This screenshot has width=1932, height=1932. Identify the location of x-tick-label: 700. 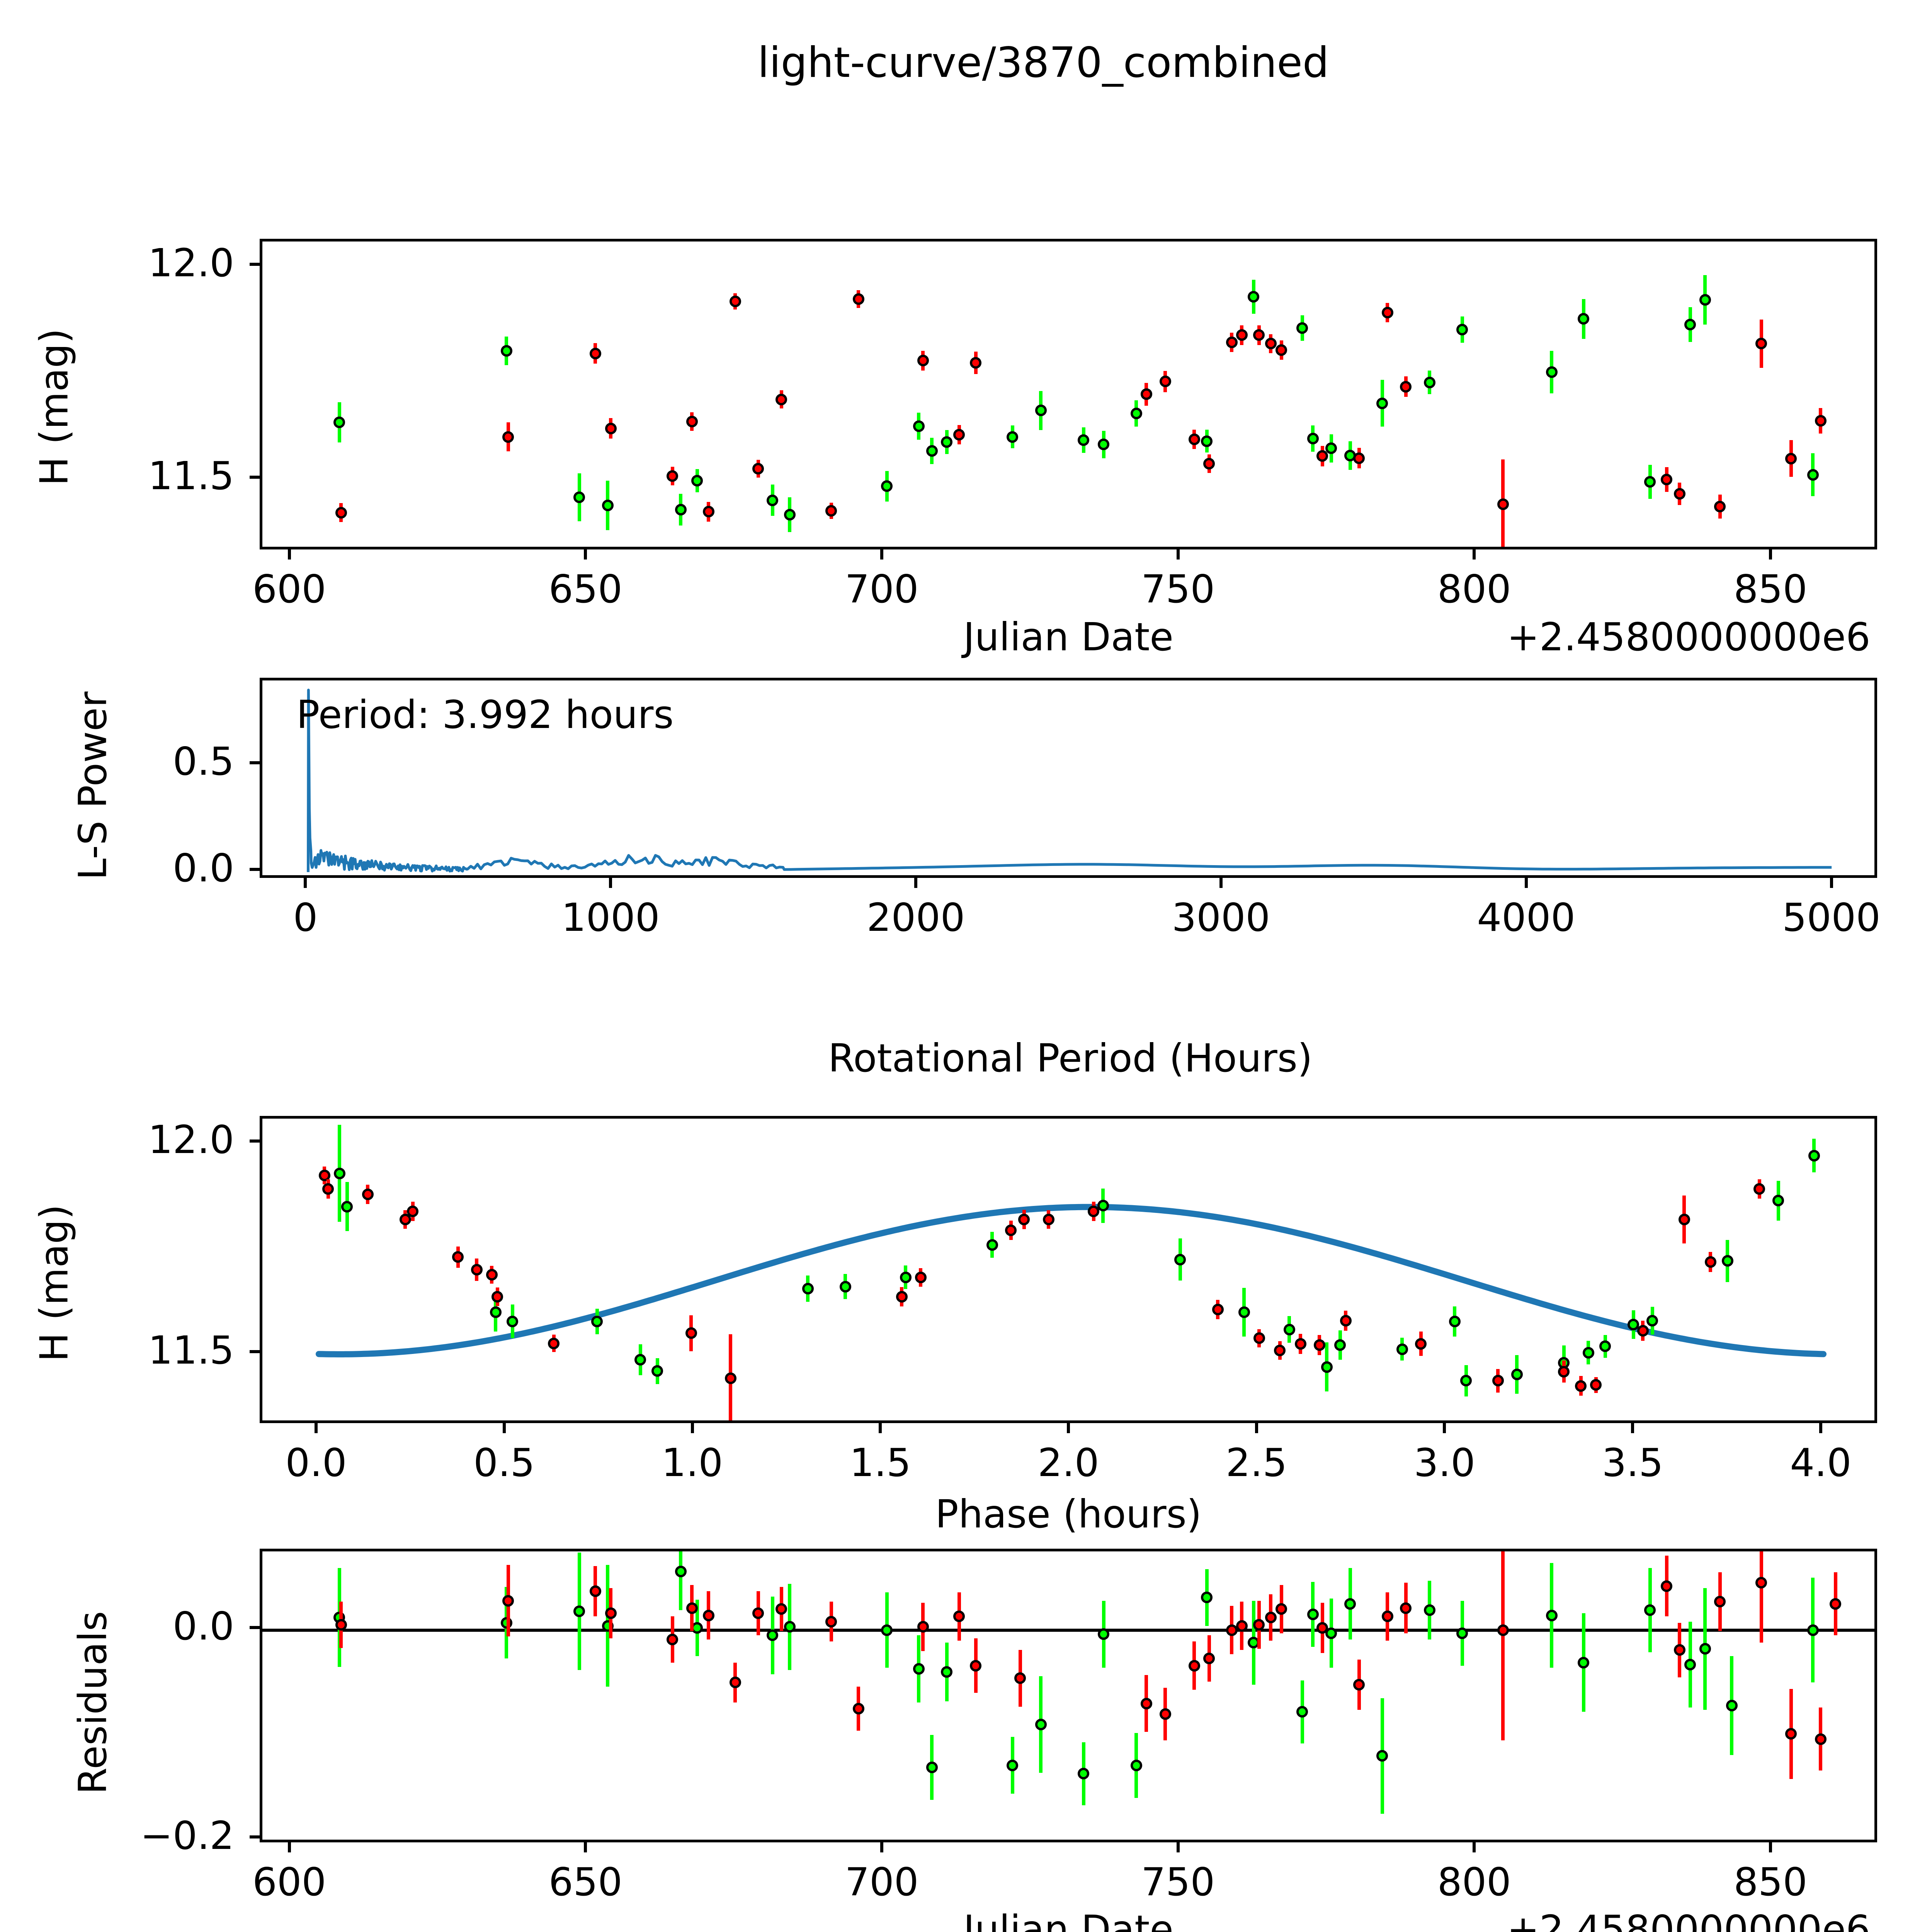
(882, 589).